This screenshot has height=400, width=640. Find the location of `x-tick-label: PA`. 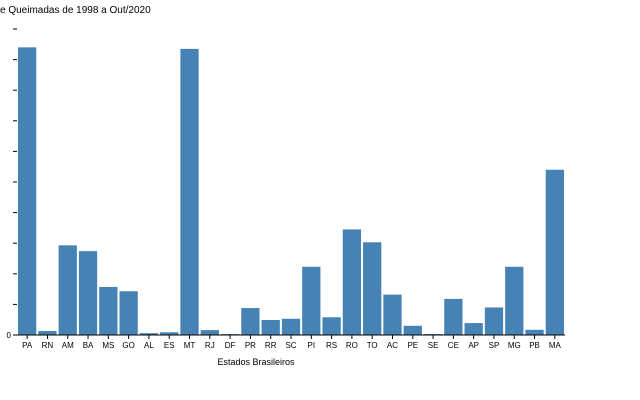

x-tick-label: PA is located at coordinates (27, 345).